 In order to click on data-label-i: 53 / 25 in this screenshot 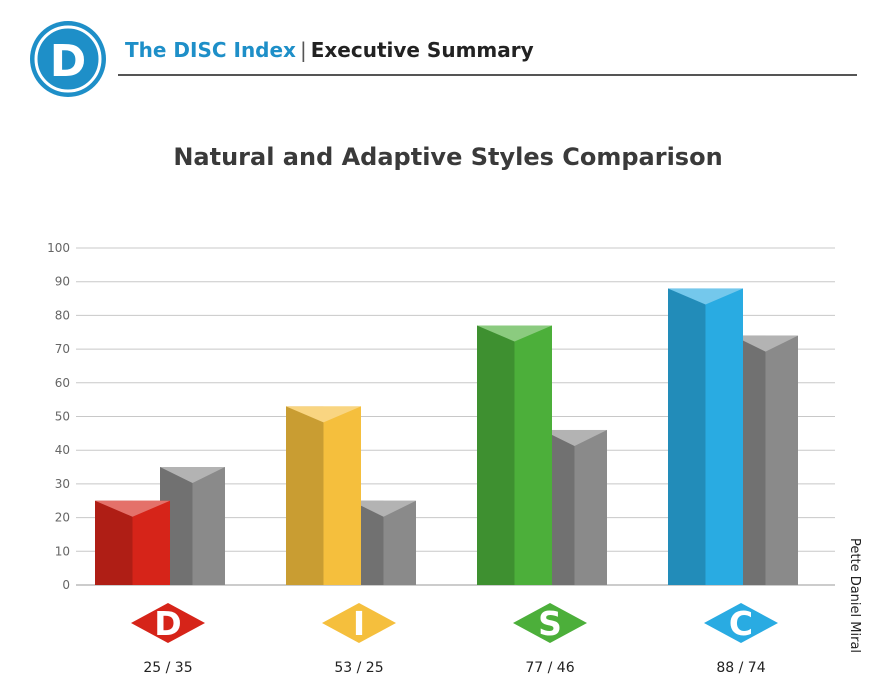, I will do `click(358, 668)`.